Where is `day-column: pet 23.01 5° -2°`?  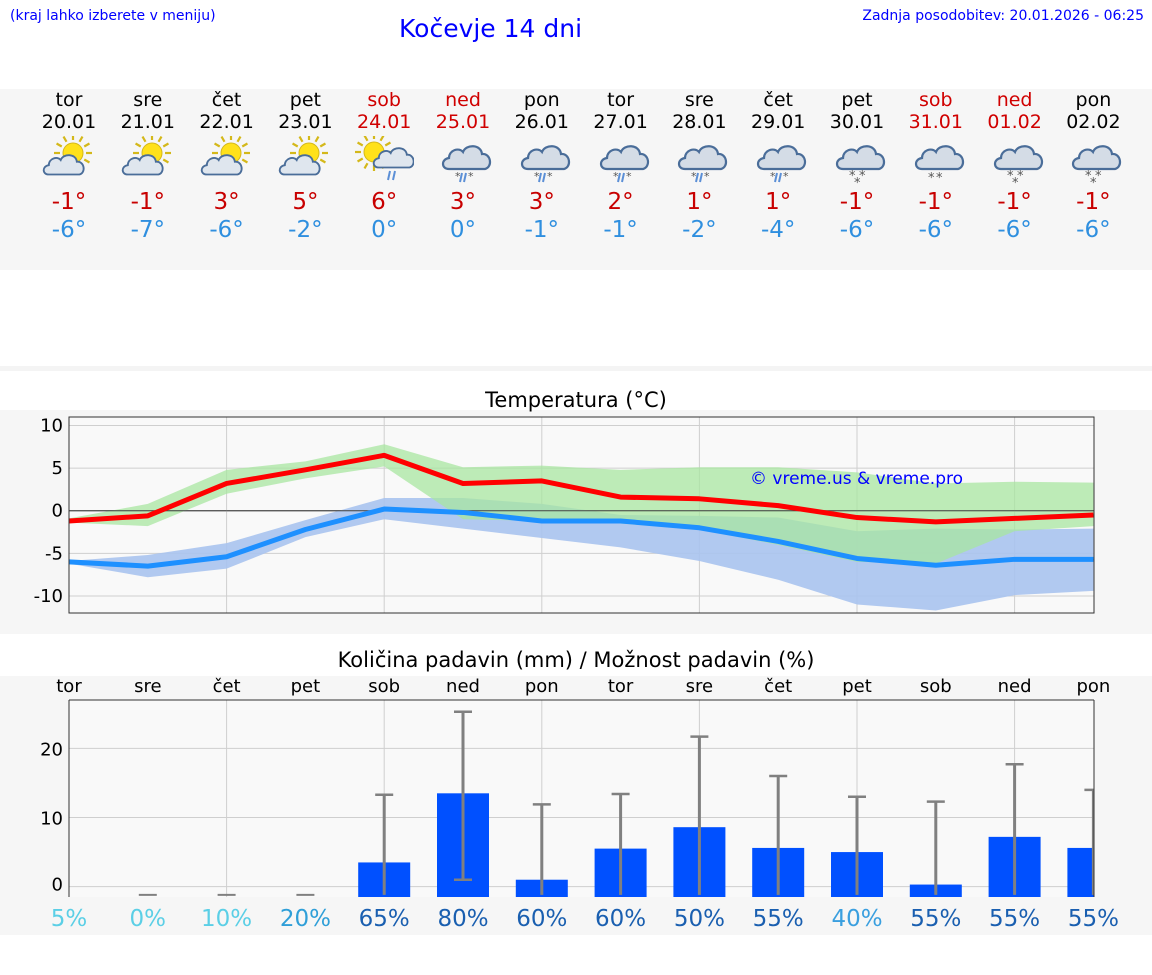 day-column: pet 23.01 5° -2° is located at coordinates (305, 166).